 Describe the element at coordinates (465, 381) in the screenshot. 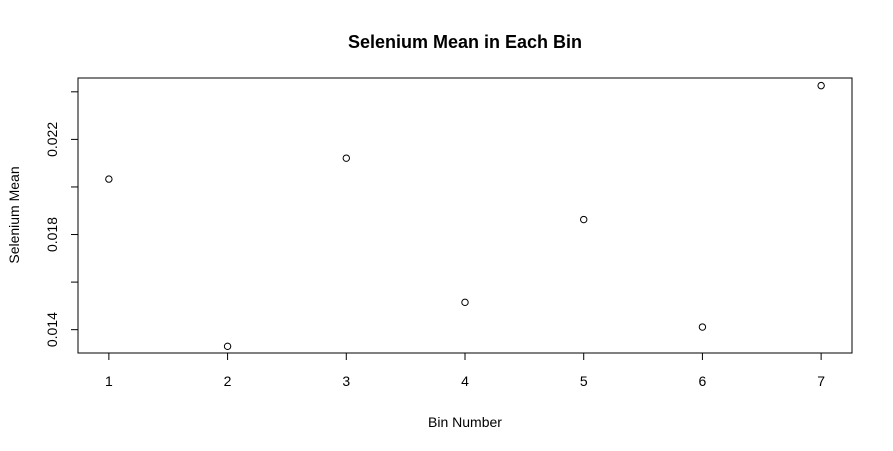

I see `x-tick-label: 4` at that location.